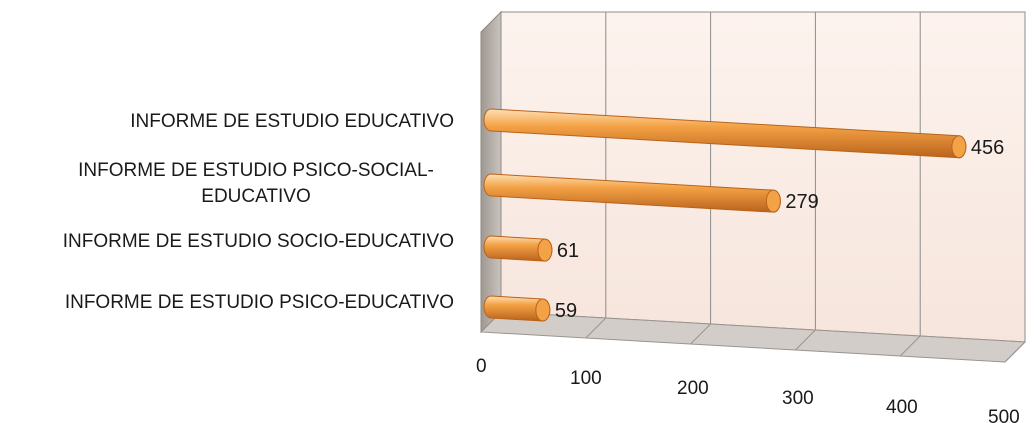 Image resolution: width=1034 pixels, height=423 pixels. I want to click on tick-label-400: 400, so click(902, 407).